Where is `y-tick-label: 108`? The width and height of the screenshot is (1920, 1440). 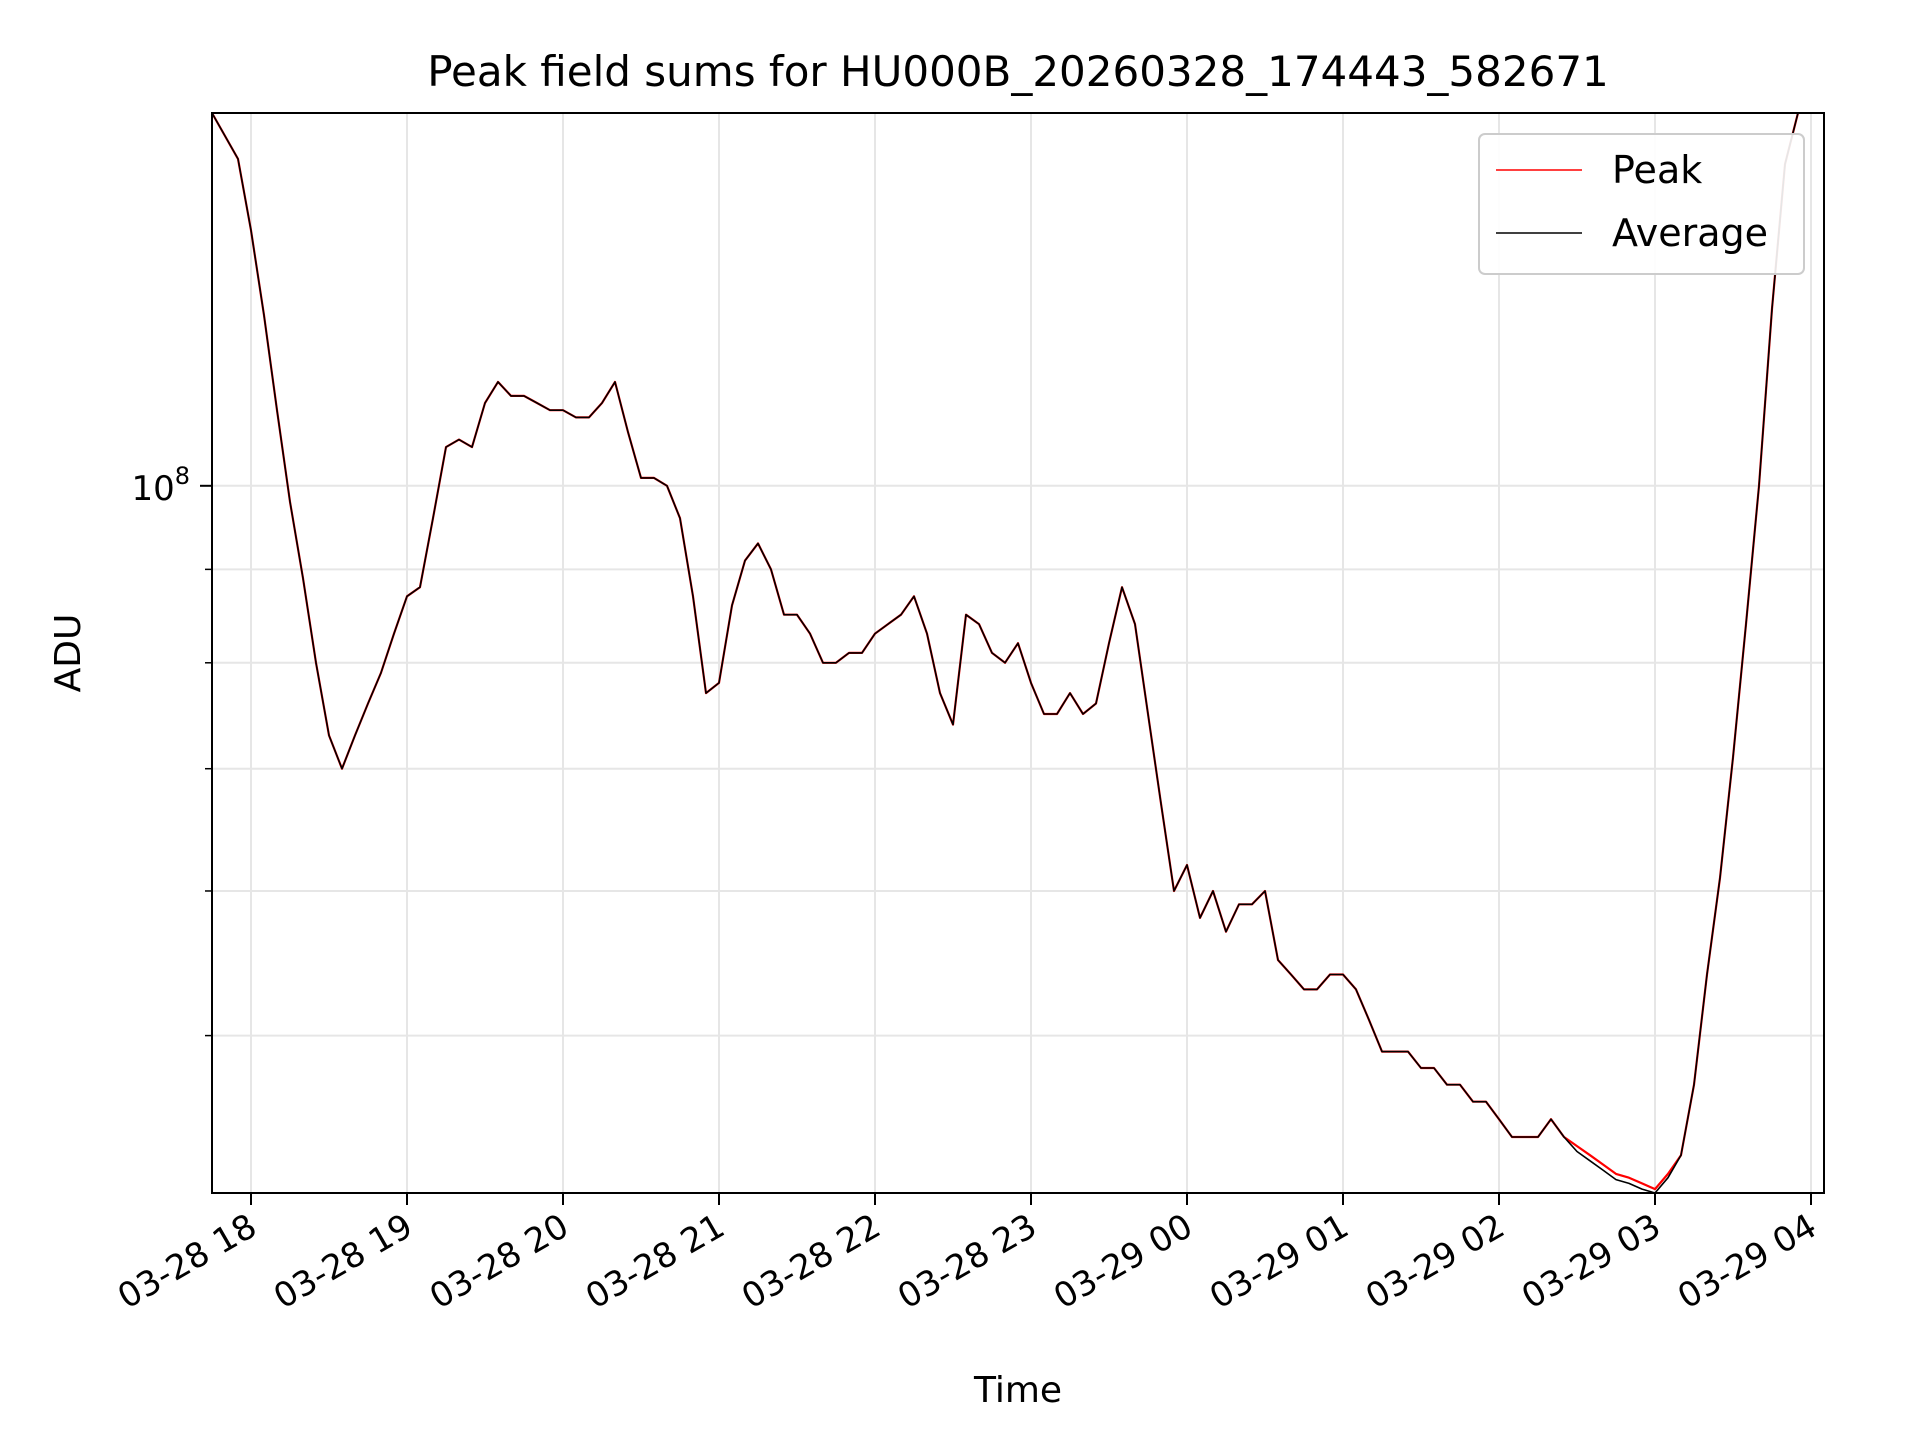 y-tick-label: 108 is located at coordinates (160, 485).